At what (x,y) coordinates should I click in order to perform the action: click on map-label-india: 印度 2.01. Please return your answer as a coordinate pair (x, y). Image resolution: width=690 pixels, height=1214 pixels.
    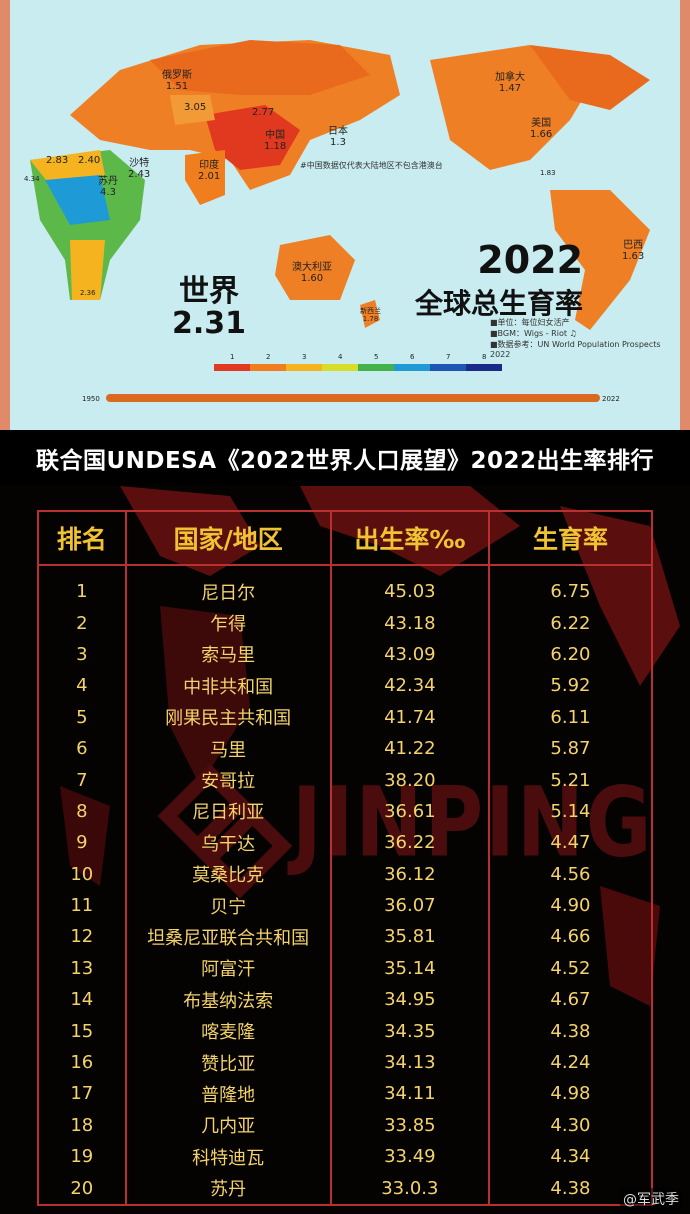
    Looking at the image, I should click on (209, 171).